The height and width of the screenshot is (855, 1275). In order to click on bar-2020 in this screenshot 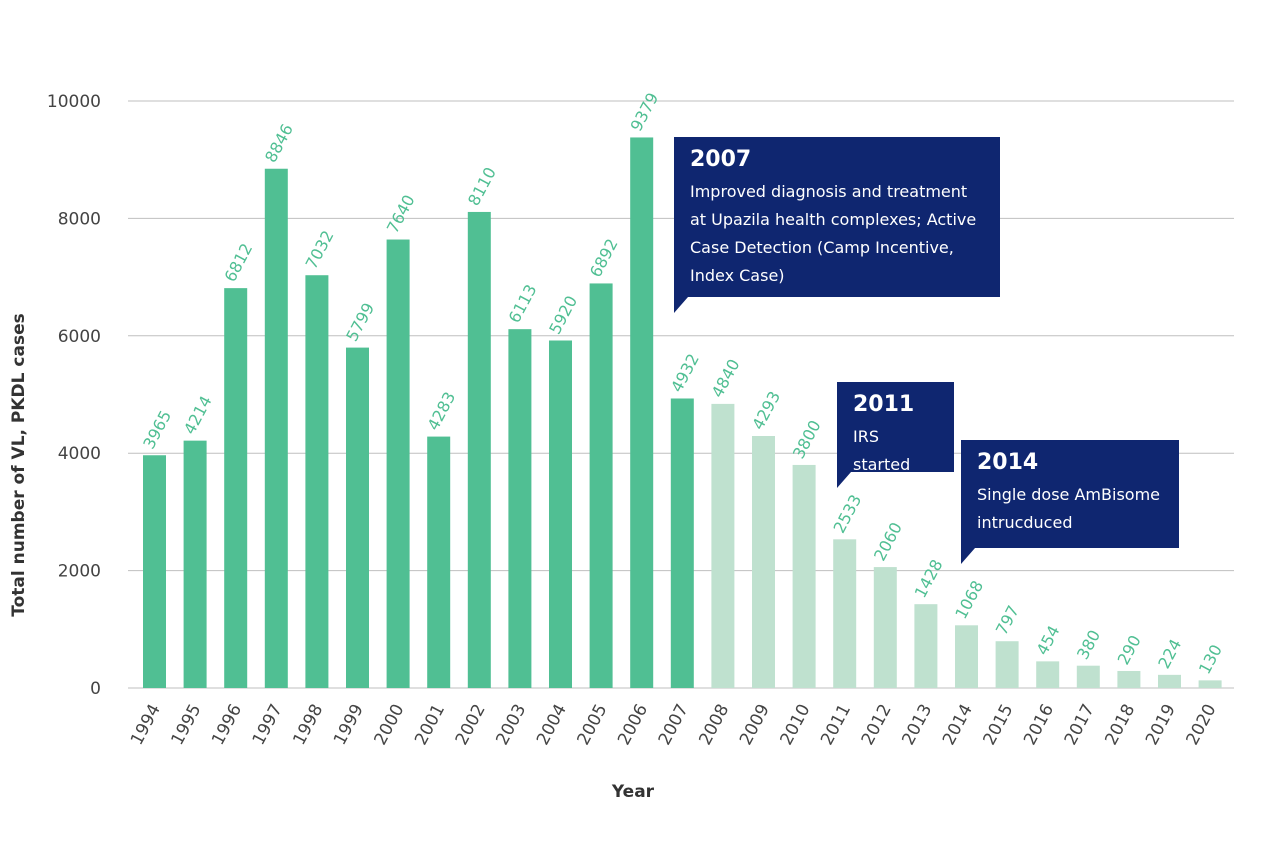, I will do `click(1210, 684)`.